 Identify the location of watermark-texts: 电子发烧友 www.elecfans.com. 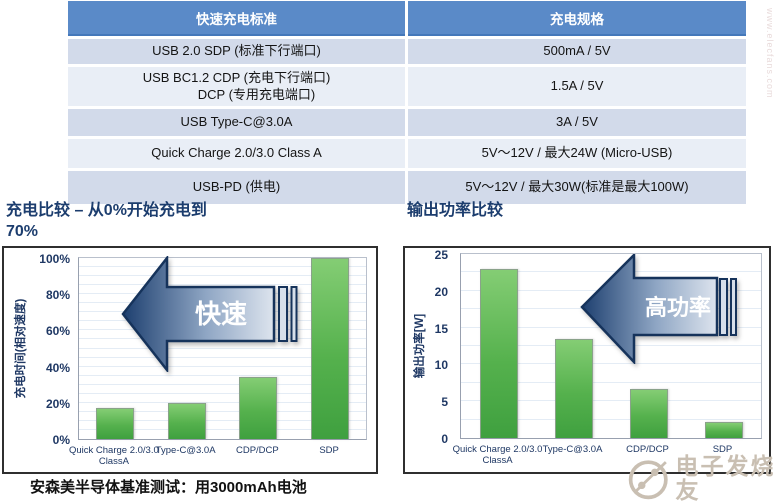
(725, 478).